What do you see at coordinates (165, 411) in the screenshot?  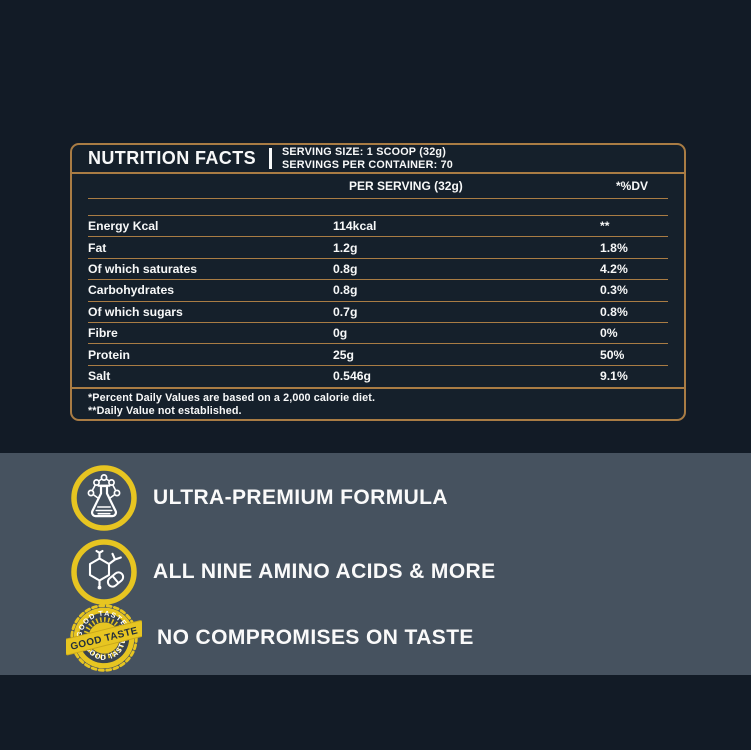 I see `footnote-not-established: **Daily Value not established.` at bounding box center [165, 411].